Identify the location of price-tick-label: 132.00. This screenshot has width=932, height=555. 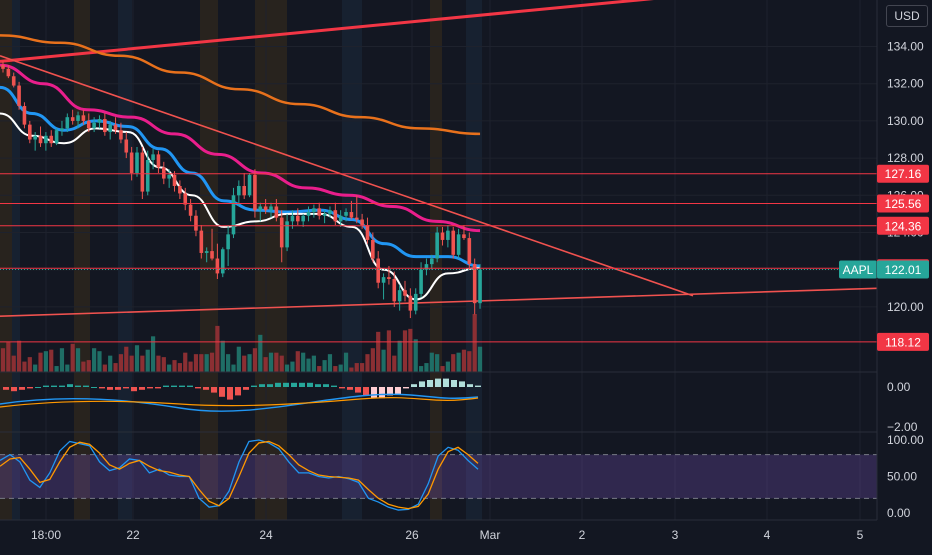
(905, 84).